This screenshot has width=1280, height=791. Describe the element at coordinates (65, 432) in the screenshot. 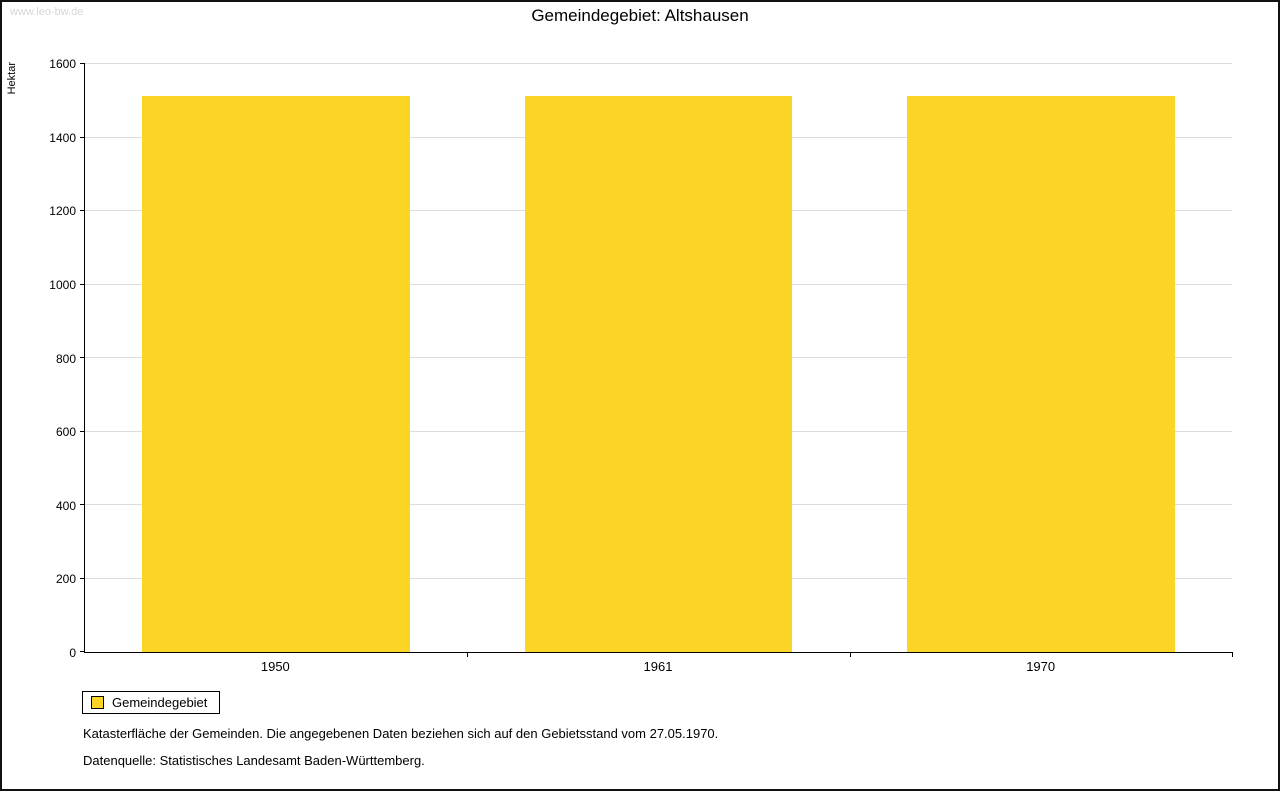

I see `y-tick-label: 600` at that location.